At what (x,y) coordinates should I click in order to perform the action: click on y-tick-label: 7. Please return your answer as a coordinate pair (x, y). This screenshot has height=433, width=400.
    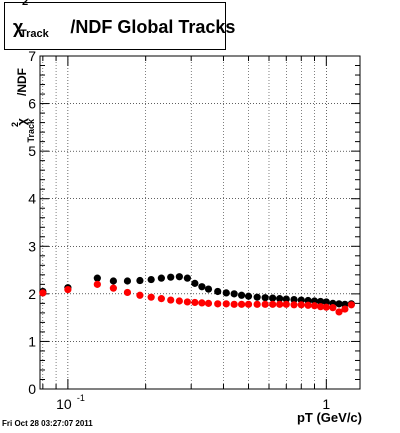
    Looking at the image, I should click on (32, 56).